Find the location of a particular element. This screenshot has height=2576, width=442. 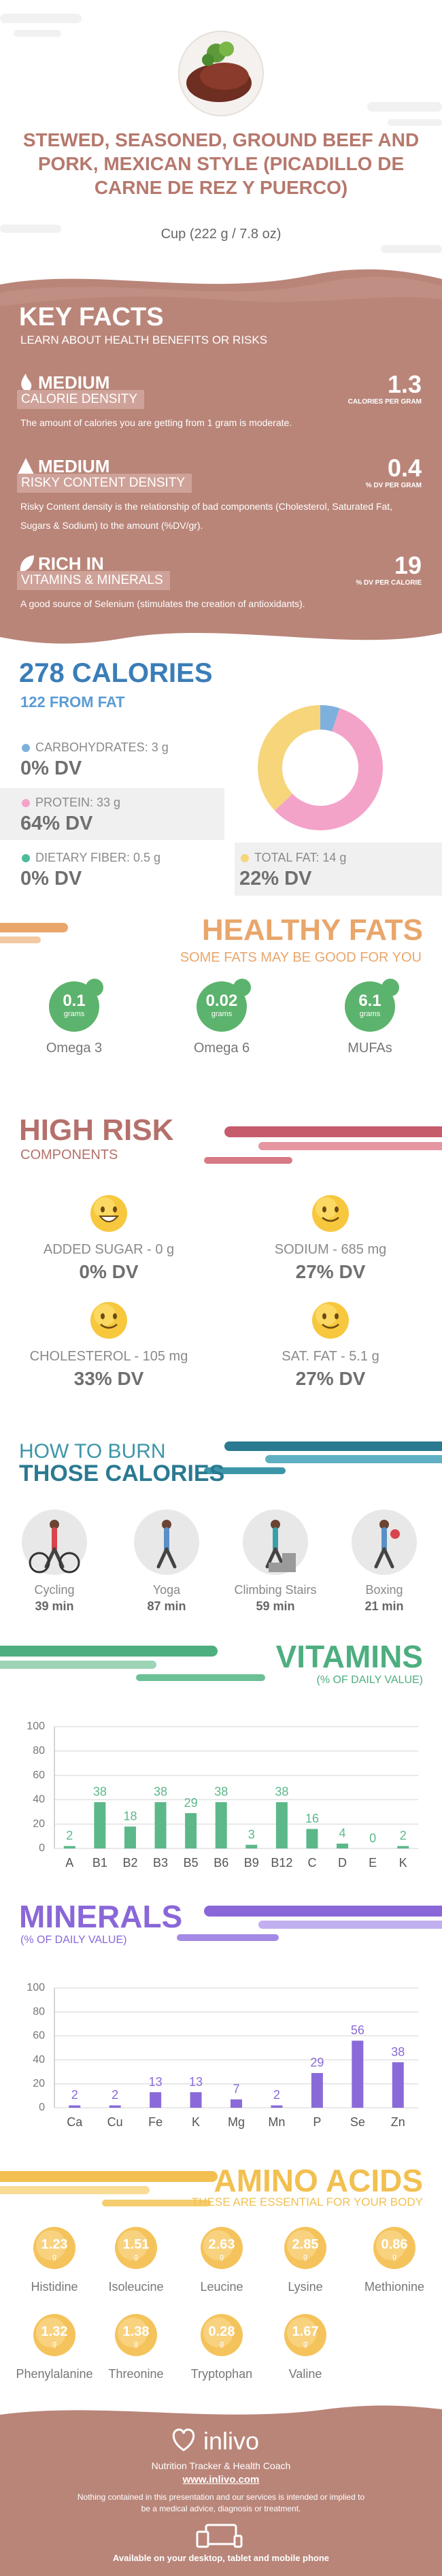

amino-name: Leucine is located at coordinates (222, 2287).